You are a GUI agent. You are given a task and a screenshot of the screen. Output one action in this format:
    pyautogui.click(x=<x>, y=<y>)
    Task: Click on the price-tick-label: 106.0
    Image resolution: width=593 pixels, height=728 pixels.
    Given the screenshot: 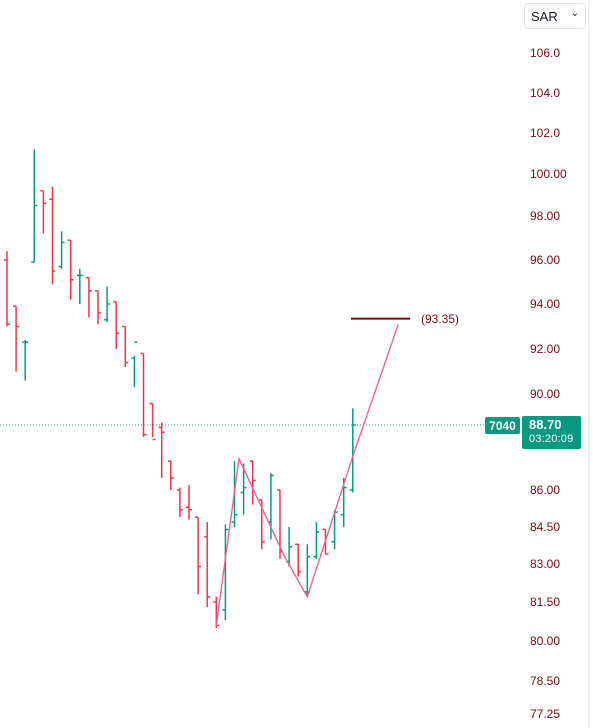 What is the action you would take?
    pyautogui.click(x=545, y=53)
    